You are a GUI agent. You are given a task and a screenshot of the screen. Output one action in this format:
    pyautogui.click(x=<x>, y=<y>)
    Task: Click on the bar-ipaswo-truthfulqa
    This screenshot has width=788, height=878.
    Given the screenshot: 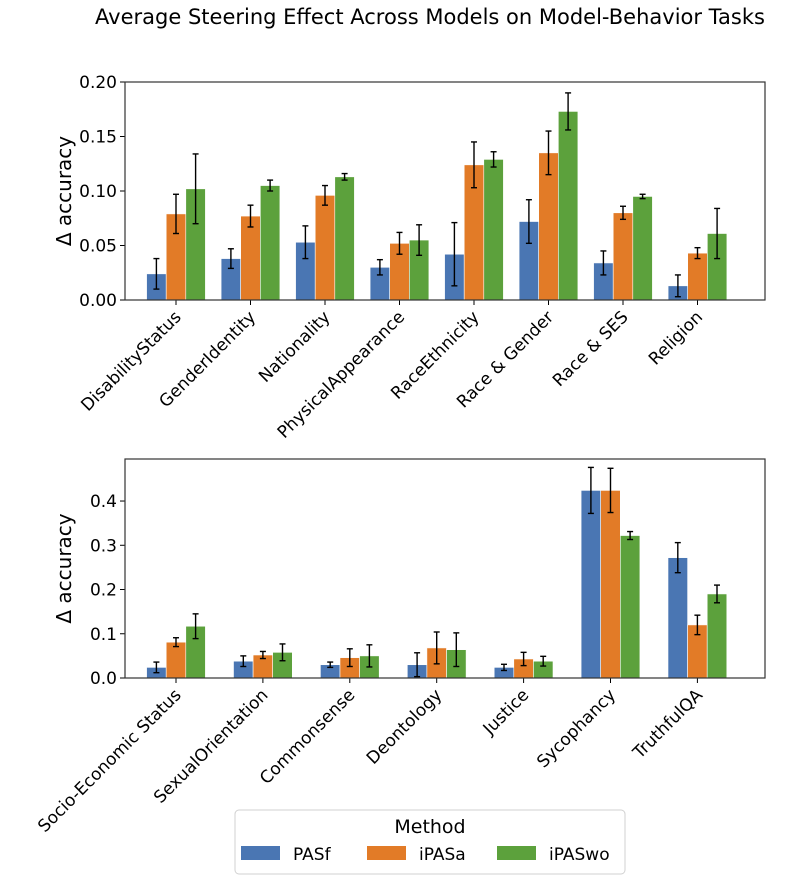 What is the action you would take?
    pyautogui.click(x=717, y=636)
    